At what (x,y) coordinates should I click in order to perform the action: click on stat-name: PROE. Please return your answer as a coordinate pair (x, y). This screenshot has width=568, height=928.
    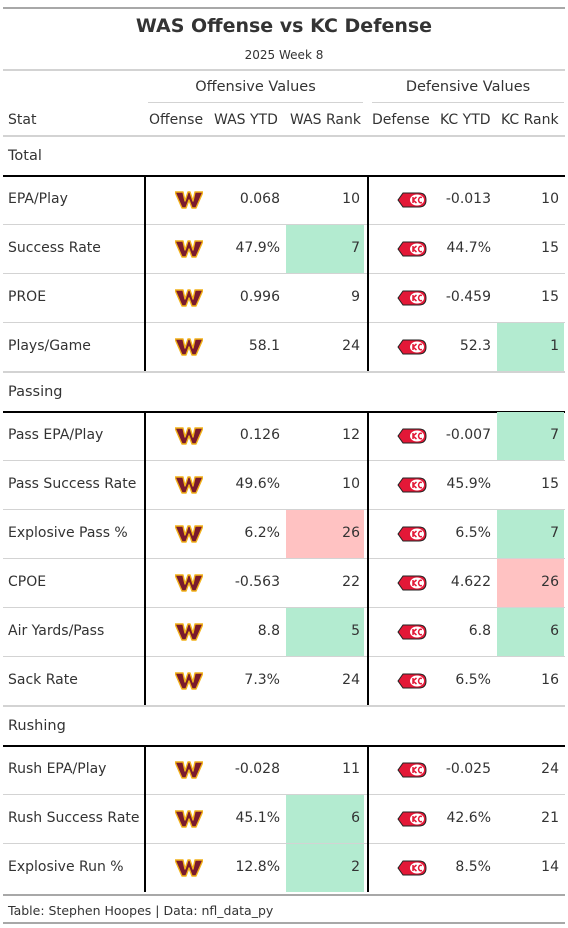
    Looking at the image, I should click on (27, 296).